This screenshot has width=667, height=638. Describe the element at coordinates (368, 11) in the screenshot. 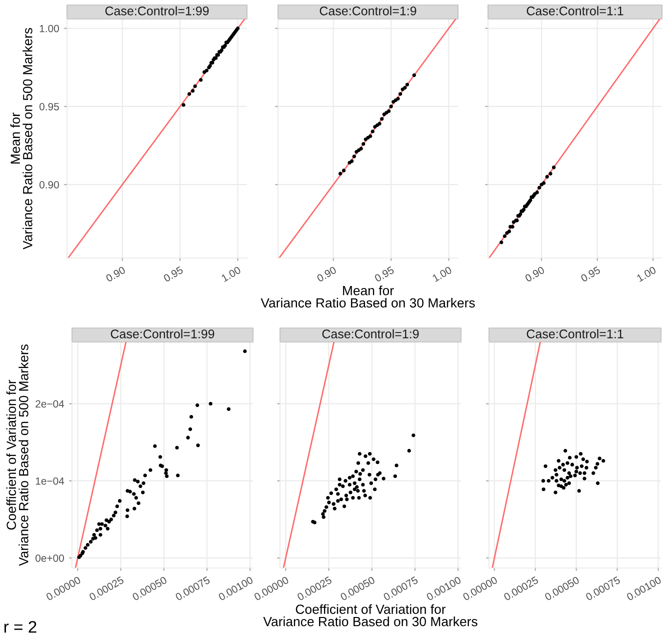

I see `chart-title: Case:Control=1:9` at that location.